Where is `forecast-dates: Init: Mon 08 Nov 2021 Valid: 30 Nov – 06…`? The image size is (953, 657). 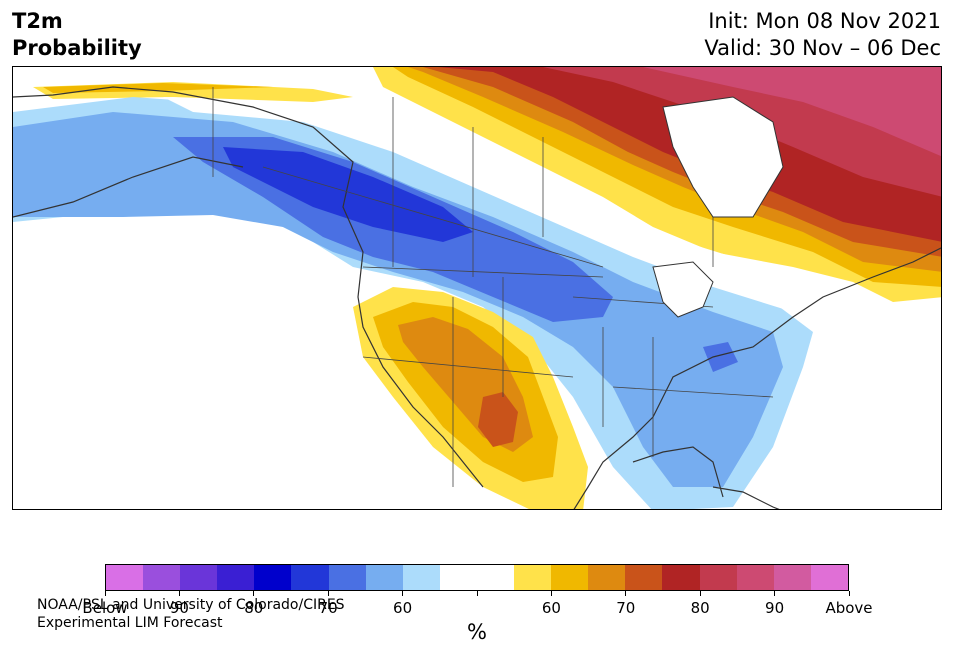
forecast-dates: Init: Mon 08 Nov 2021 Valid: 30 Nov – 06… is located at coordinates (822, 35).